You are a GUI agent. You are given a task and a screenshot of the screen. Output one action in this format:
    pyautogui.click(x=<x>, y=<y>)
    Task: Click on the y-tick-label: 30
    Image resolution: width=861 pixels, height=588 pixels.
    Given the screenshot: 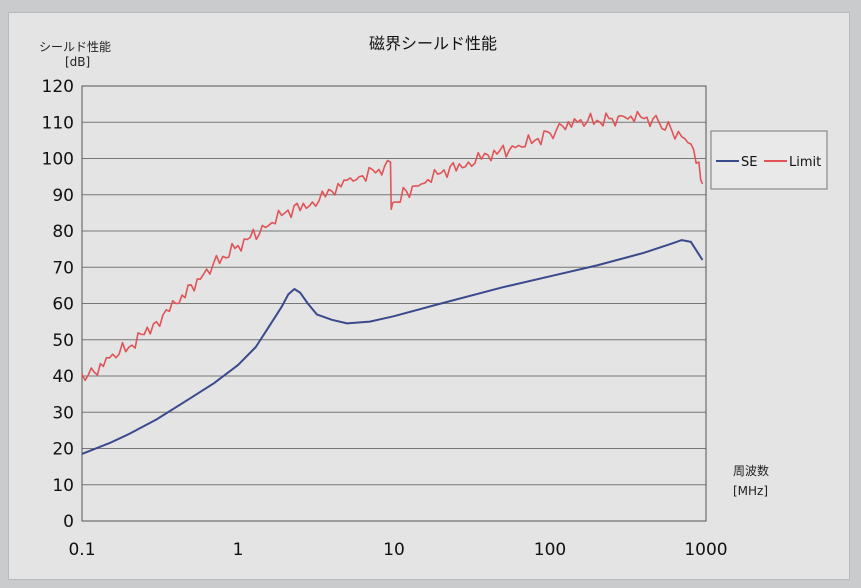 What is the action you would take?
    pyautogui.click(x=63, y=413)
    